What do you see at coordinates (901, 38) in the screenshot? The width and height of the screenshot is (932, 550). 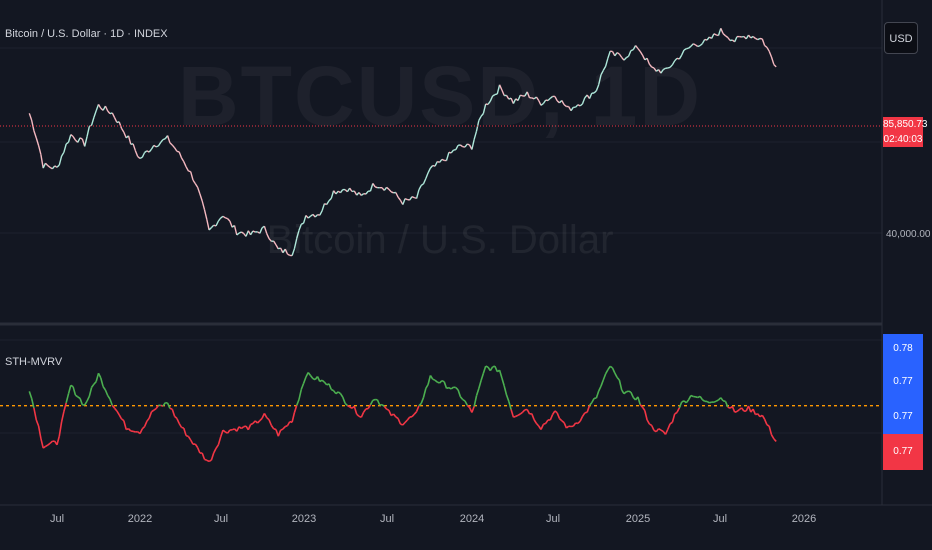 I see `currency-button: USD` at bounding box center [901, 38].